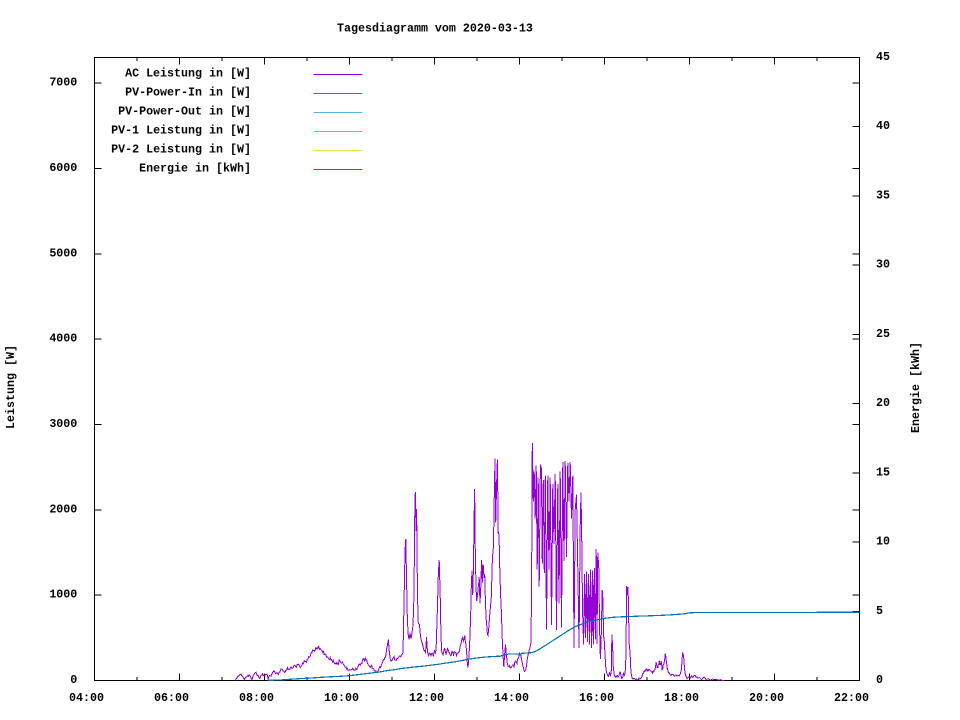 The image size is (960, 720). Describe the element at coordinates (916, 387) in the screenshot. I see `svg-text: Energie [kWh]` at that location.